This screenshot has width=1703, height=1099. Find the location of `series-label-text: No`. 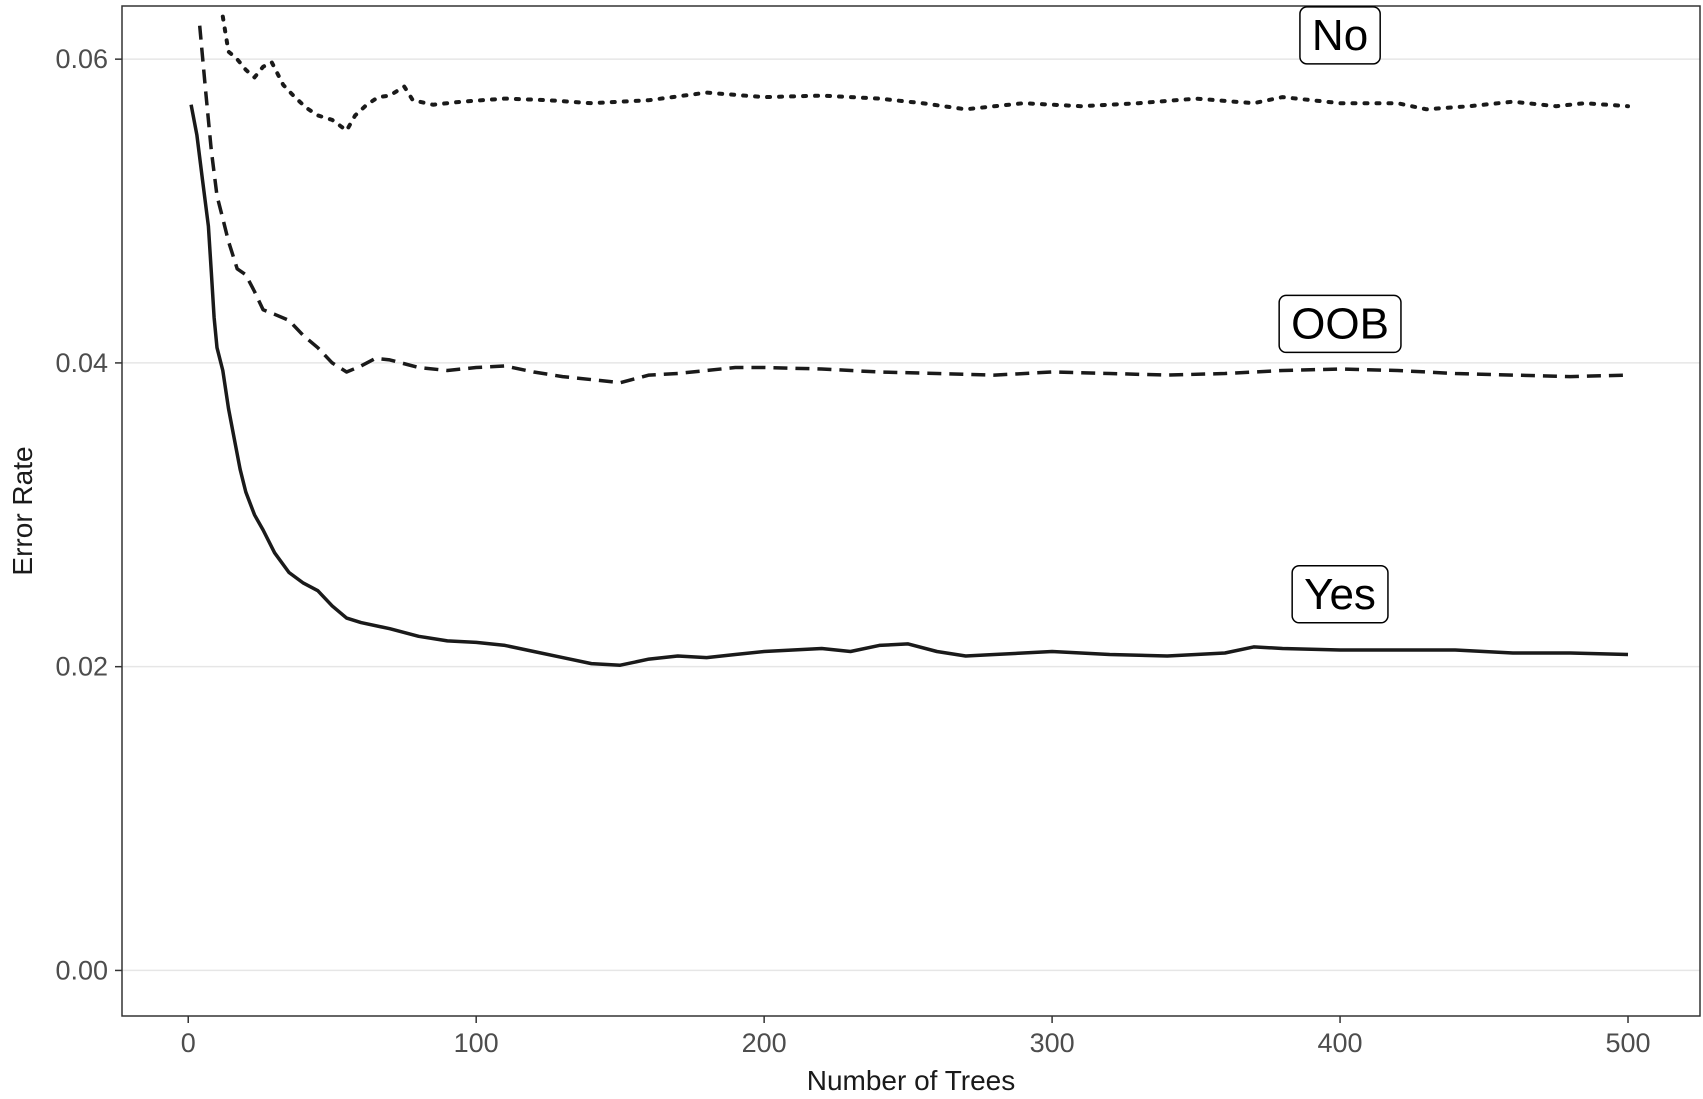

series-label-text: No is located at coordinates (1340, 35).